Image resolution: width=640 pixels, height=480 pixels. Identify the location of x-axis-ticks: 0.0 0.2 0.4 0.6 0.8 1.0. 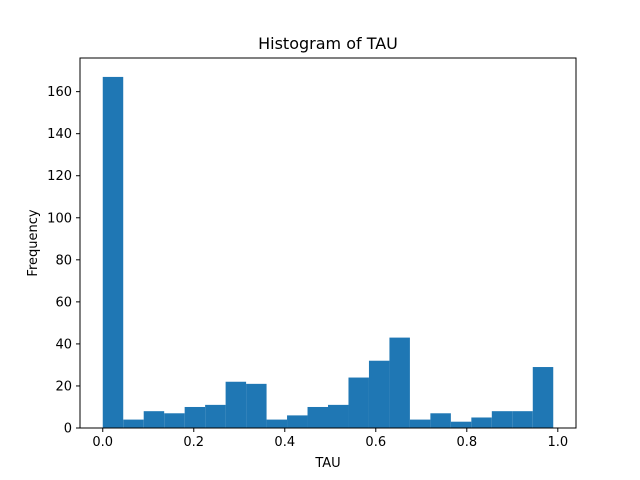
(330, 439).